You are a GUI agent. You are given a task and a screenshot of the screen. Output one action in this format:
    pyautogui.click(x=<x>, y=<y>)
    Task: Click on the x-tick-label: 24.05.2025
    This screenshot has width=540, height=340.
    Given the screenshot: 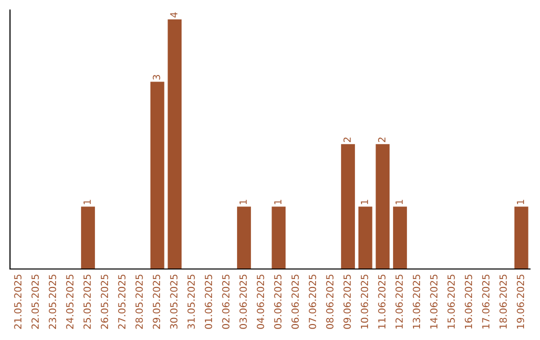 What is the action you would take?
    pyautogui.click(x=70, y=301)
    